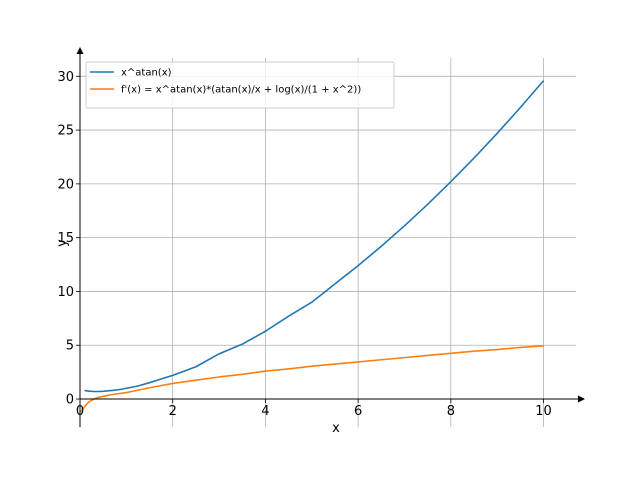  I want to click on x-tick-label: 4, so click(265, 411).